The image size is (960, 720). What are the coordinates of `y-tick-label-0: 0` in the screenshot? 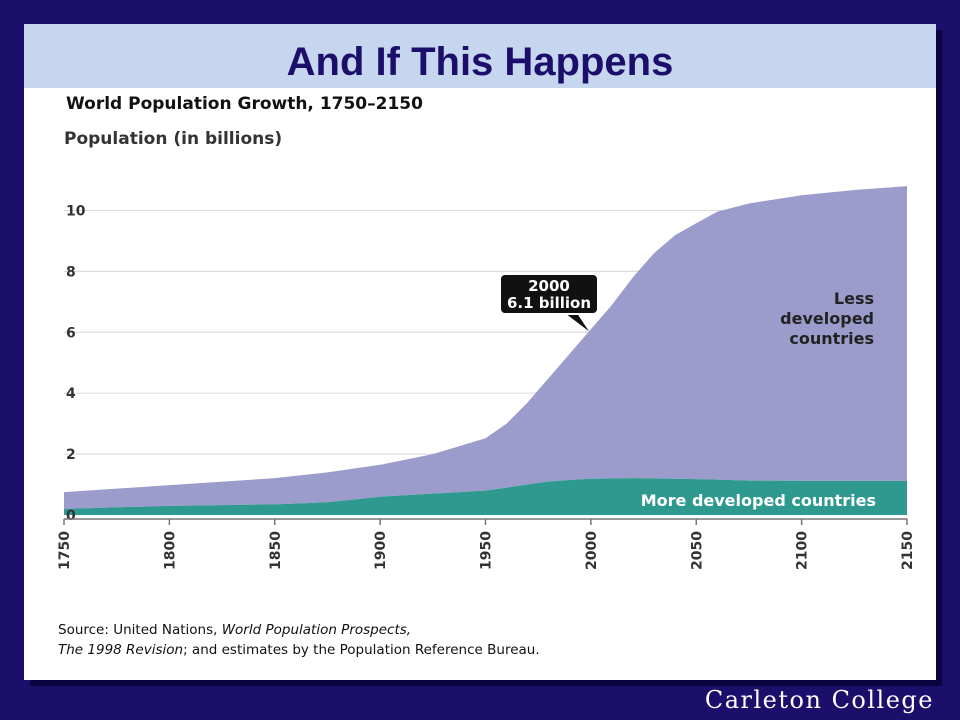 It's located at (71, 516).